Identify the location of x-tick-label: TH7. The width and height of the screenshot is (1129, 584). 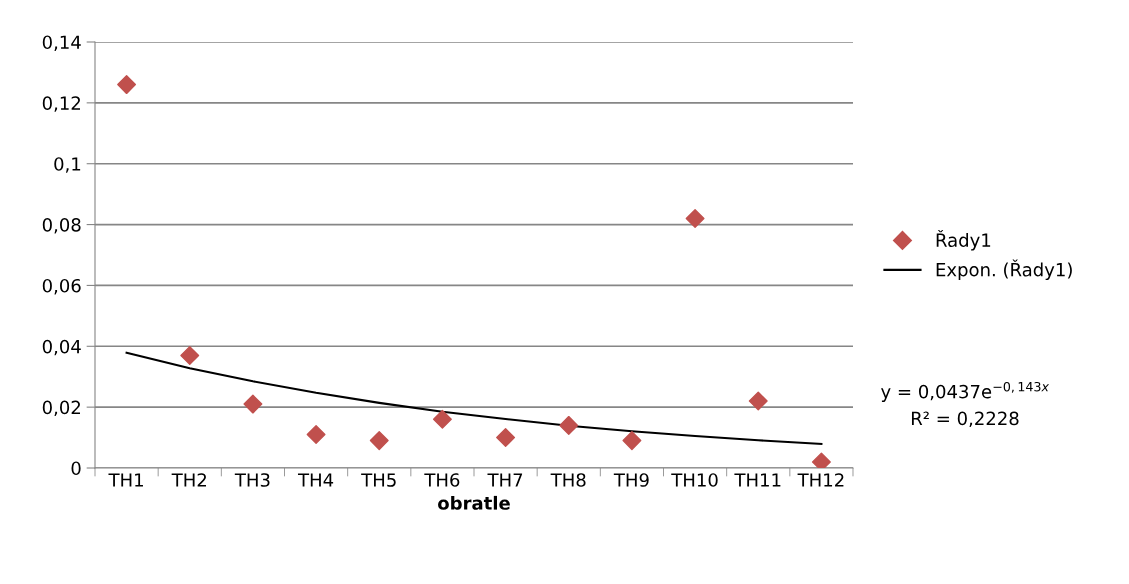
(505, 480).